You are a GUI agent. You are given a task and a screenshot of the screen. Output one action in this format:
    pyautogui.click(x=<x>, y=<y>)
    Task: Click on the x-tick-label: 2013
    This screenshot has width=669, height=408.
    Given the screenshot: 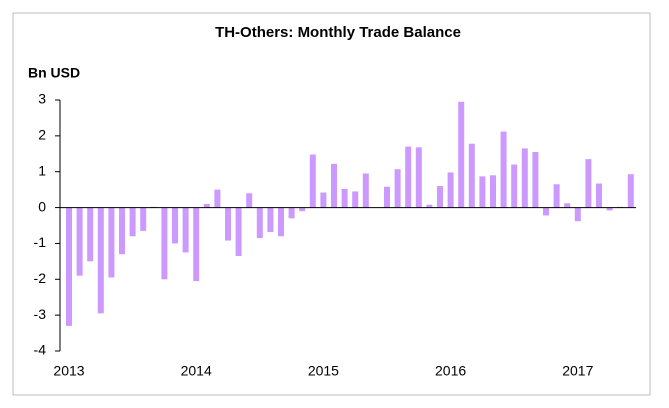 What is the action you would take?
    pyautogui.click(x=68, y=371)
    